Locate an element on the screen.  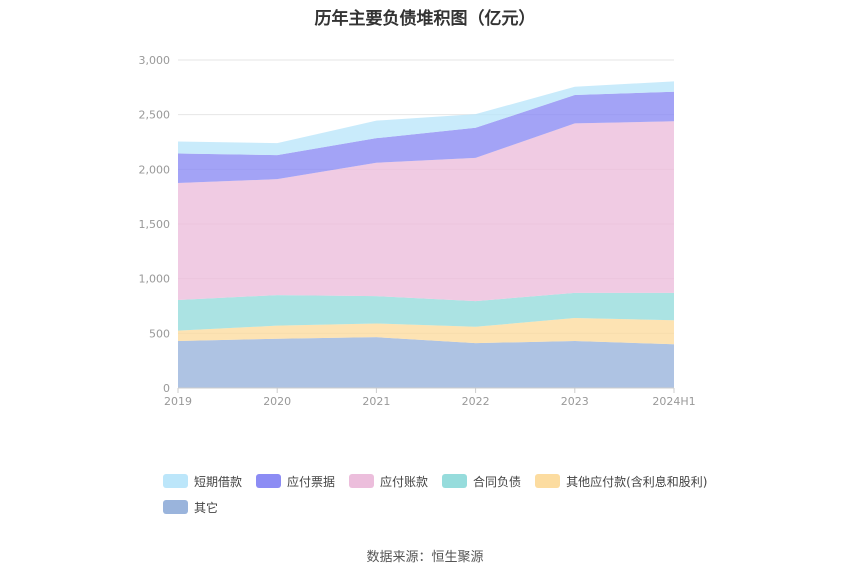
y-tick-label: 1,500 is located at coordinates (155, 224).